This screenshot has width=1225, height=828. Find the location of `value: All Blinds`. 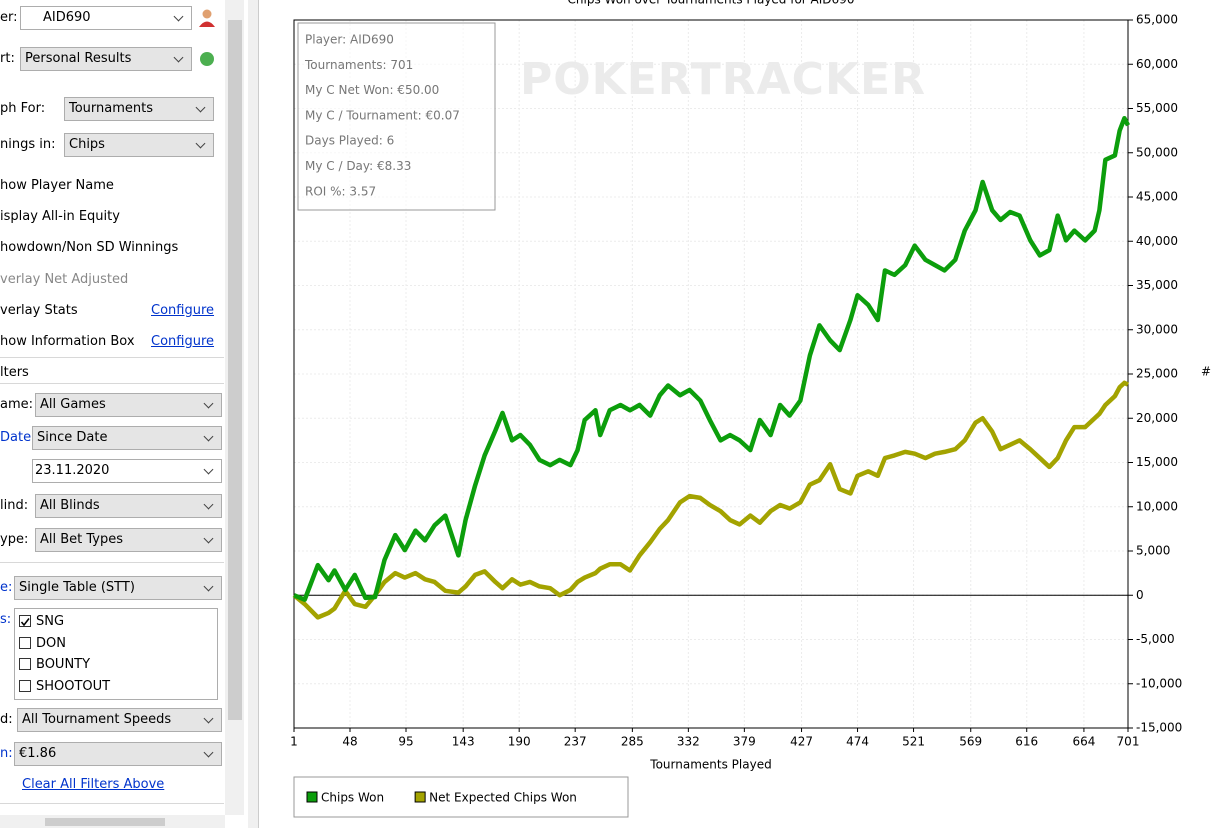

value: All Blinds is located at coordinates (70, 505).